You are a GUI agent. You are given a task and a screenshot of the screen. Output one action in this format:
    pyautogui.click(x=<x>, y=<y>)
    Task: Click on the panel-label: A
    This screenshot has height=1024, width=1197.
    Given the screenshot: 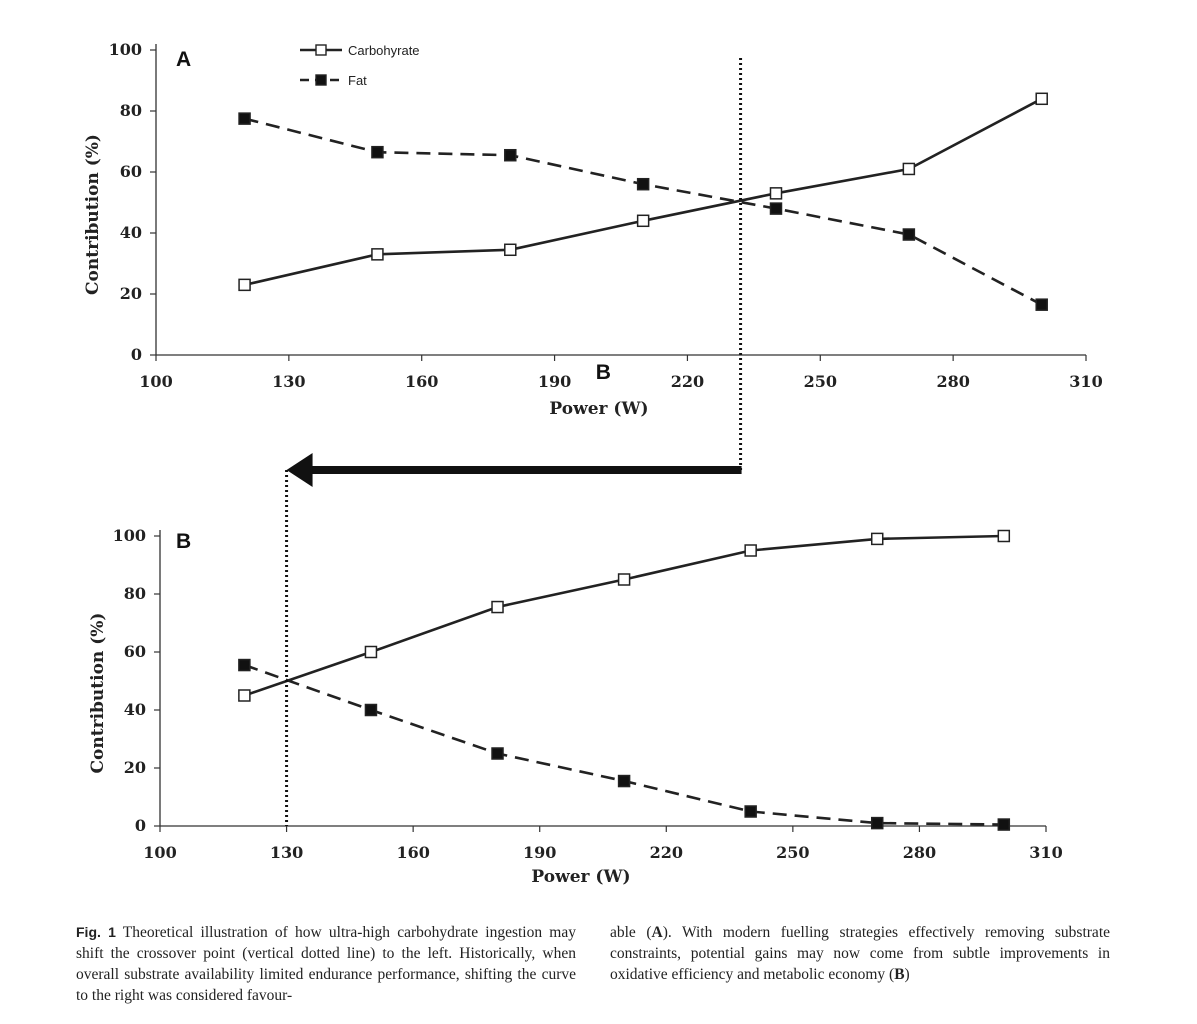 What is the action you would take?
    pyautogui.click(x=183, y=59)
    